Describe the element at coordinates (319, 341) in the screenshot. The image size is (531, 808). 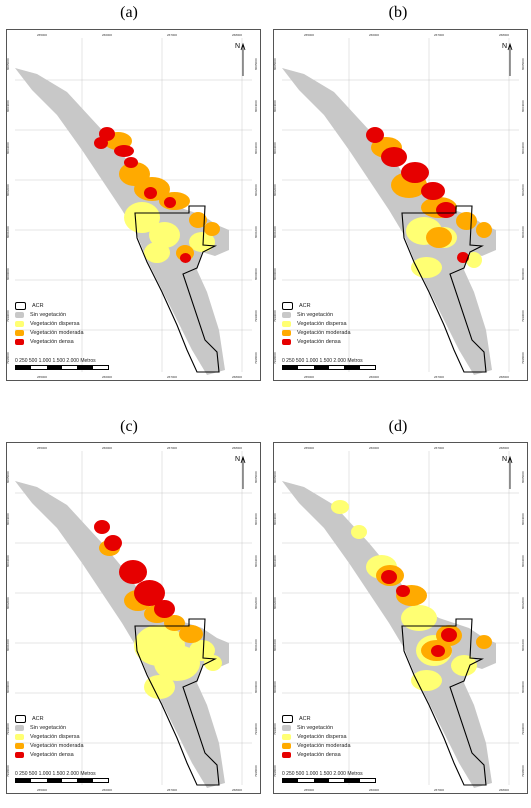
I see `legend-label: Vegetación densa` at that location.